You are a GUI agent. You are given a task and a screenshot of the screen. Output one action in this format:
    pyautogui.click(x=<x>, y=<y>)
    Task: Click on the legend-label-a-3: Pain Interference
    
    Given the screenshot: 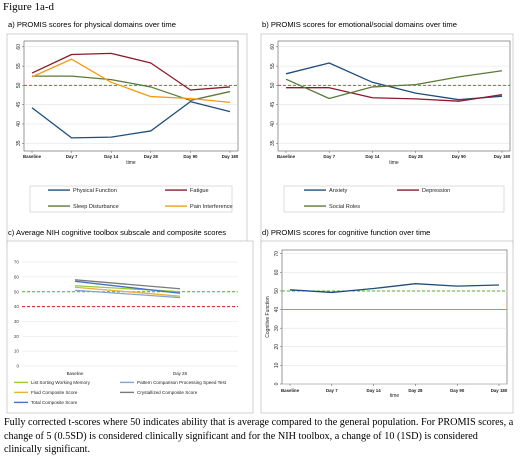 What is the action you would take?
    pyautogui.click(x=211, y=207)
    